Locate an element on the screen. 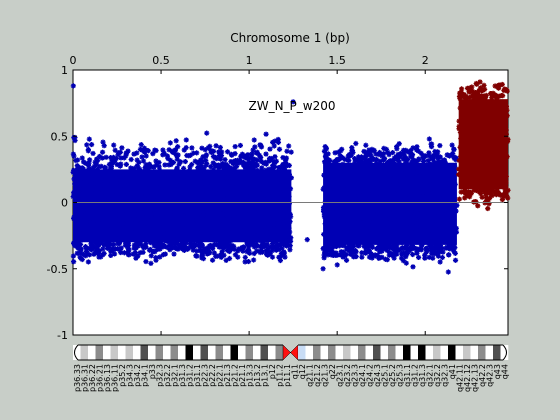  y-tick-label: 0 is located at coordinates (64, 203).